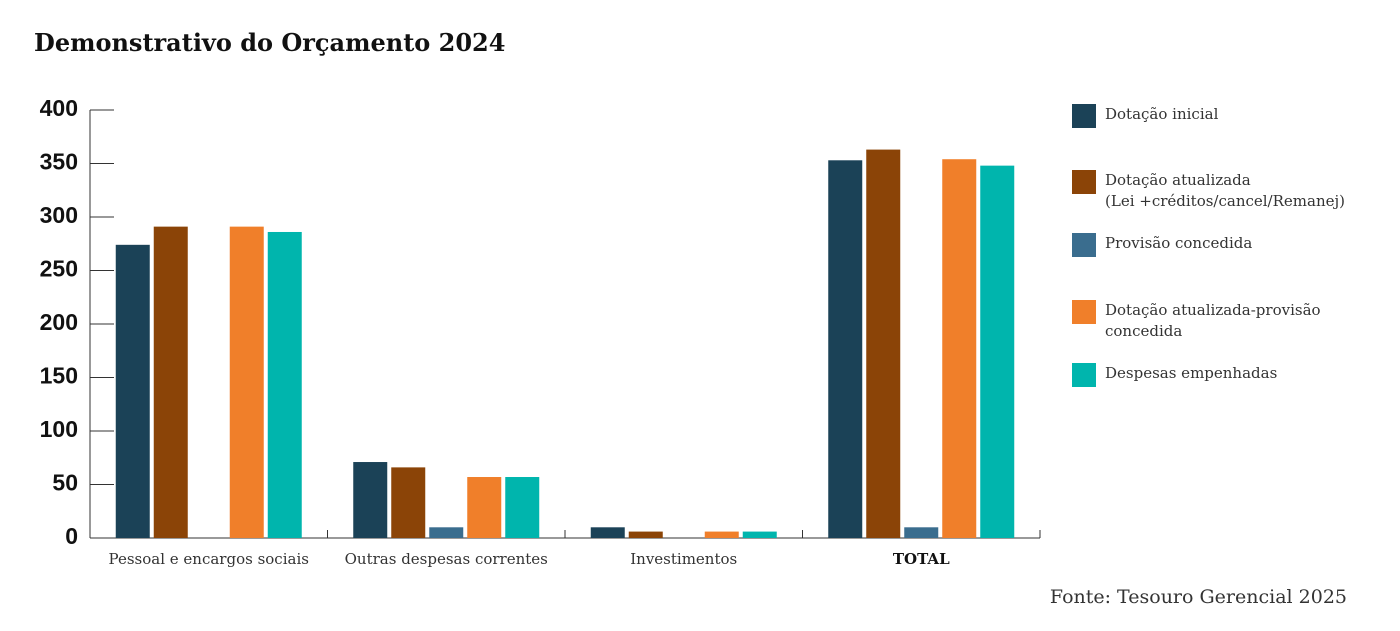  Describe the element at coordinates (59, 215) in the screenshot. I see `y-tick-label: 300` at that location.